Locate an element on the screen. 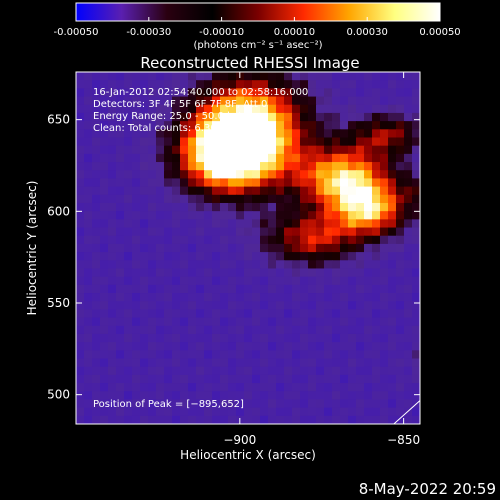 The width and height of the screenshot is (500, 500). annotation-peak-position: Position of Peak = [−895,652] is located at coordinates (168, 404).